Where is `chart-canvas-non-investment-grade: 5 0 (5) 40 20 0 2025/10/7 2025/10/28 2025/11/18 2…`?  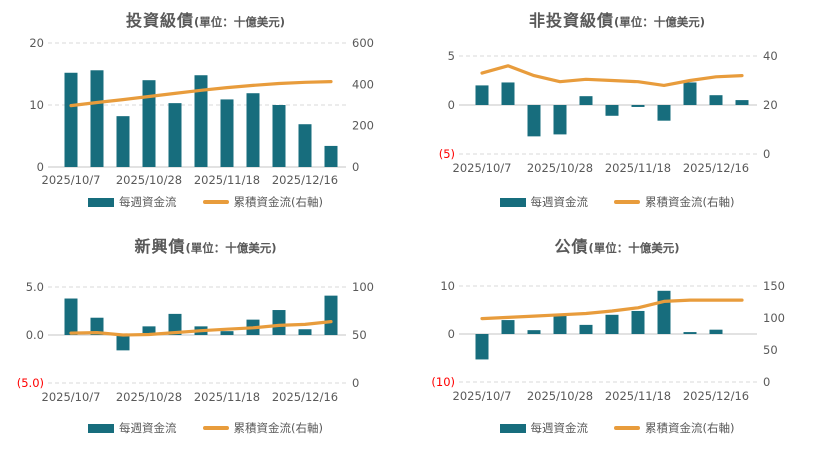 chart-canvas-non-investment-grade: 5 0 (5) 40 20 0 2025/10/7 2025/10/28 2025/11/18 2… is located at coordinates (608, 112).